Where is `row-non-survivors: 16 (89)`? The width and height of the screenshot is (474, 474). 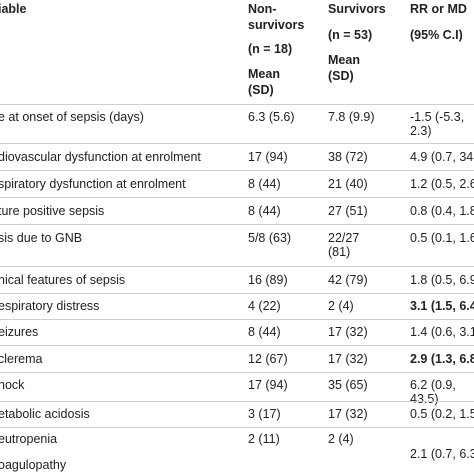 row-non-survivors: 16 (89) is located at coordinates (268, 280).